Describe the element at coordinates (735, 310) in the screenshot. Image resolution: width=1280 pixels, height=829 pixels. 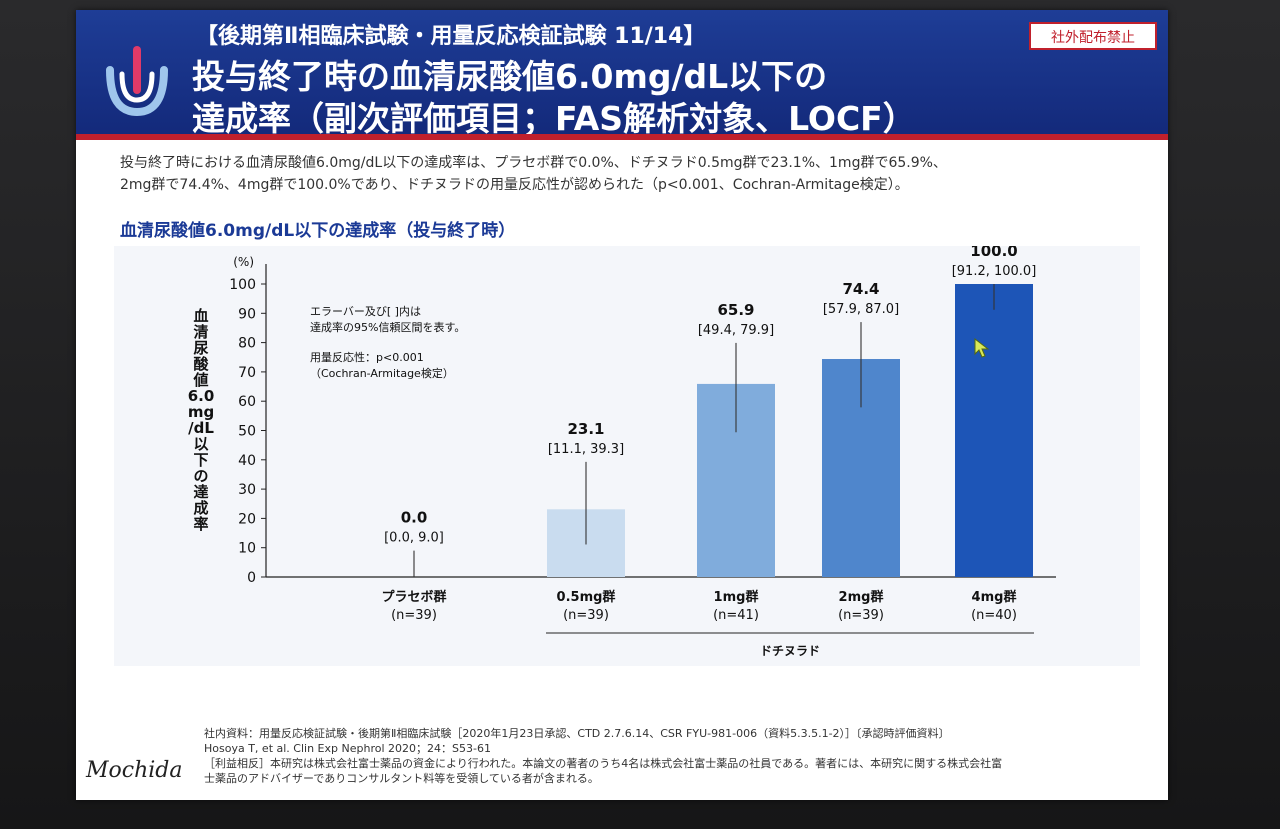
I see `data-label: 65.9` at that location.